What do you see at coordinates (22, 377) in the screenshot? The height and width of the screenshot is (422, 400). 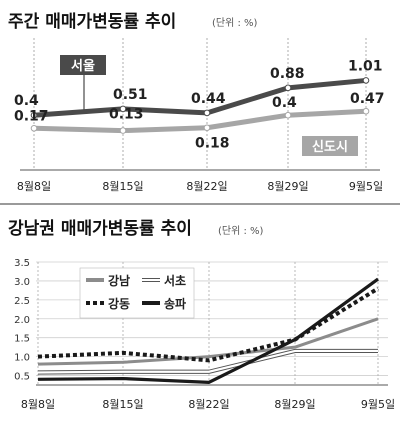 I see `y-tick-label: 0.5` at bounding box center [22, 377].